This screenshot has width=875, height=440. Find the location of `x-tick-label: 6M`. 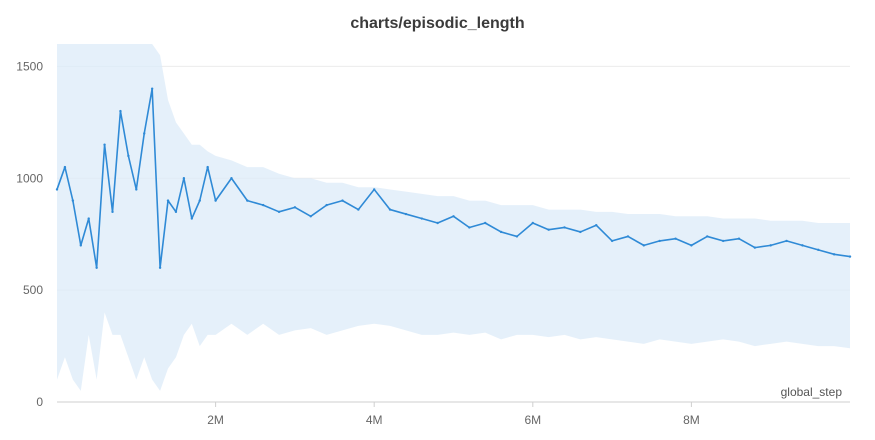

x-tick-label: 6M is located at coordinates (532, 420).